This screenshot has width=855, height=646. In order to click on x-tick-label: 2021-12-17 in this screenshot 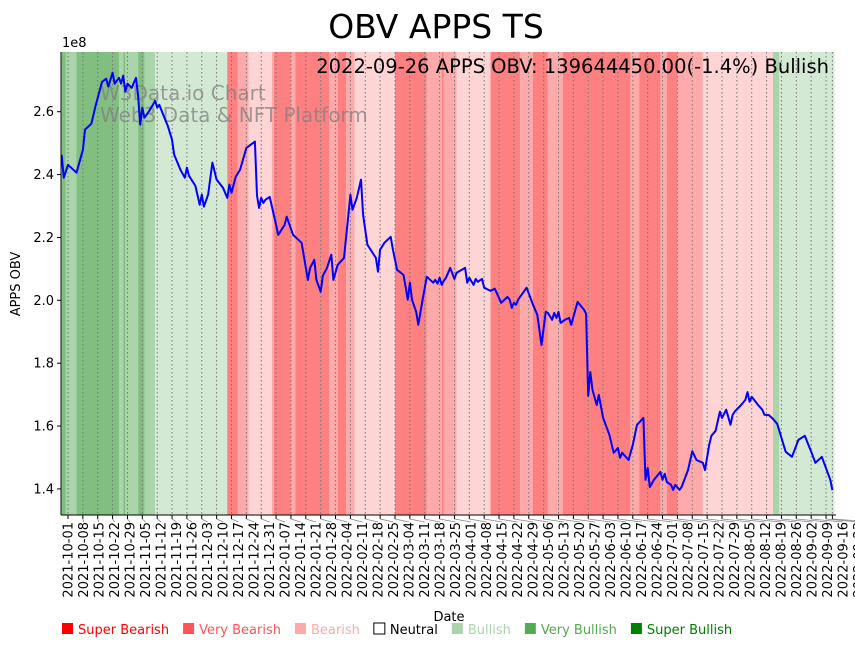, I will do `click(239, 560)`.